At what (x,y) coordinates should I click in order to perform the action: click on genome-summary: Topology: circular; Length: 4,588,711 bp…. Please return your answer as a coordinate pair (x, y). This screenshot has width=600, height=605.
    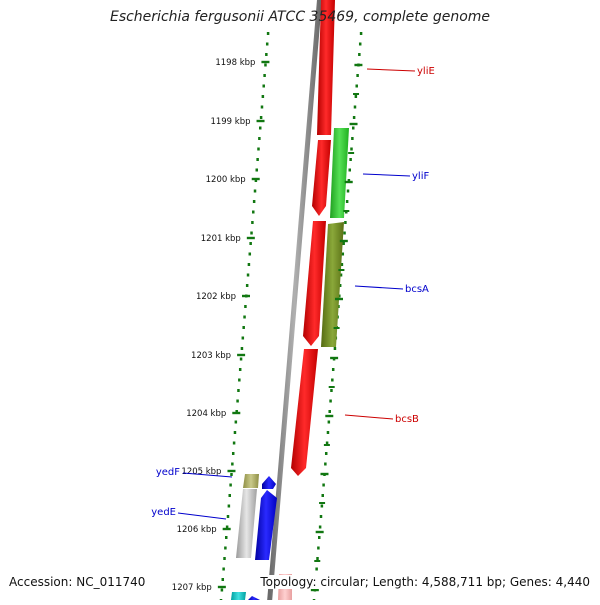
    Looking at the image, I should click on (425, 582).